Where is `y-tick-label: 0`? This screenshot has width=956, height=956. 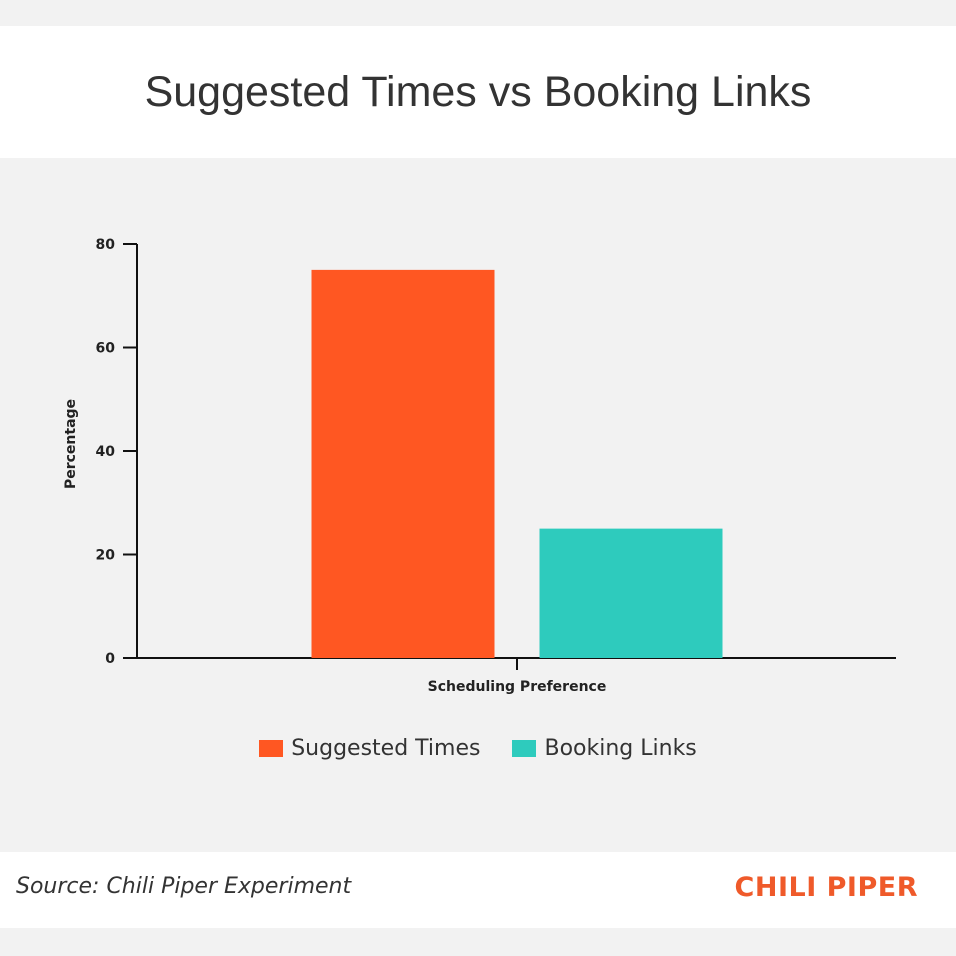
y-tick-label: 0 is located at coordinates (110, 659).